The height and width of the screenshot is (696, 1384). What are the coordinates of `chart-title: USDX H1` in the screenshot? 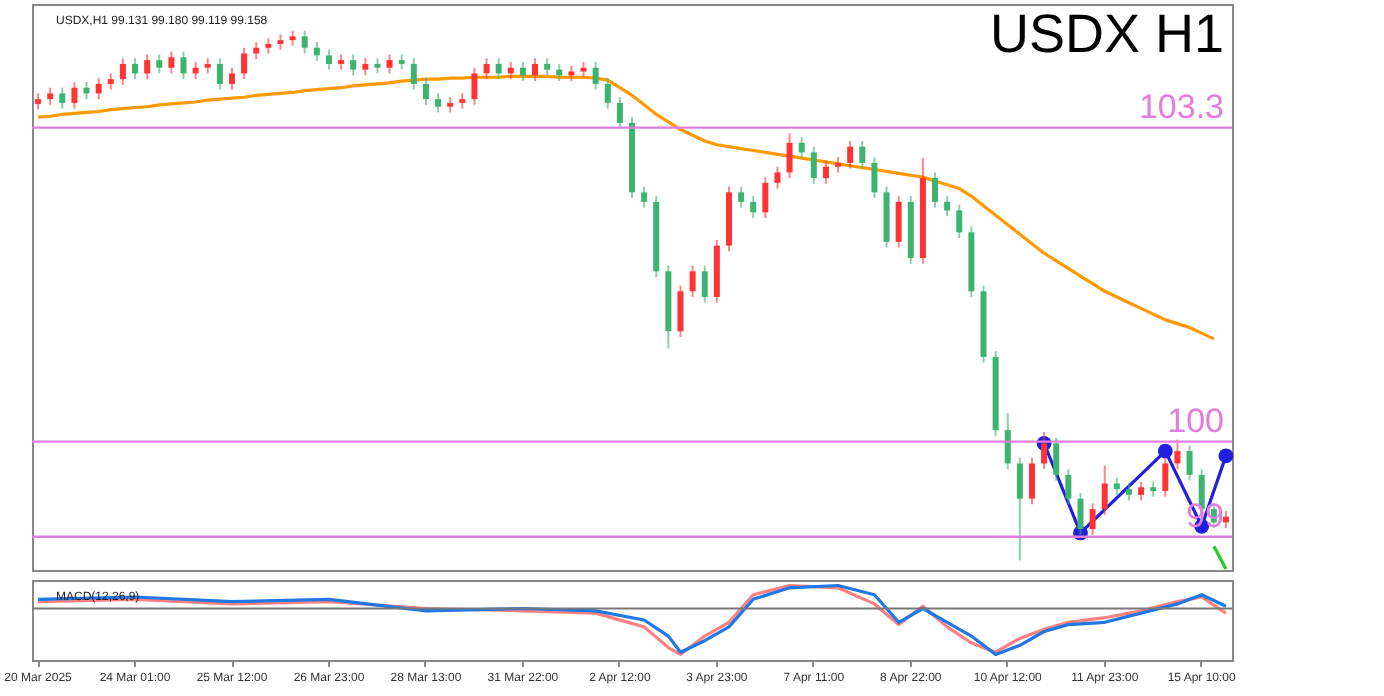 It's located at (1106, 34).